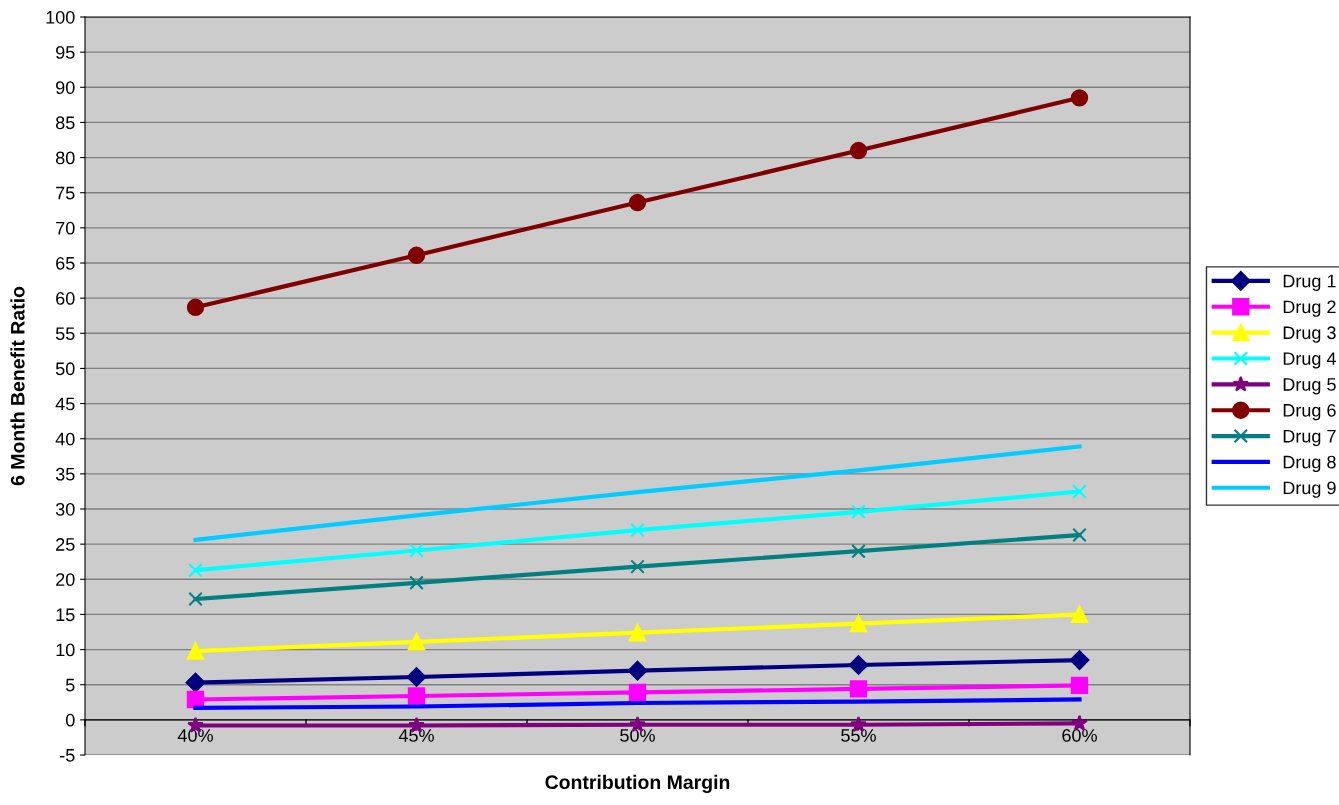 The width and height of the screenshot is (1339, 805). I want to click on y-tick-label: -5, so click(67, 755).